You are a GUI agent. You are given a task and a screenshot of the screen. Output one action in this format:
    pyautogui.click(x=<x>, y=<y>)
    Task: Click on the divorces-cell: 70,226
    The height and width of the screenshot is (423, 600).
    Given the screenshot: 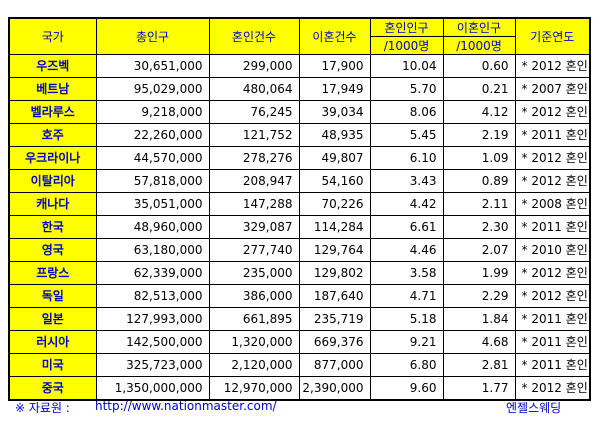 What is the action you would take?
    pyautogui.click(x=334, y=204)
    